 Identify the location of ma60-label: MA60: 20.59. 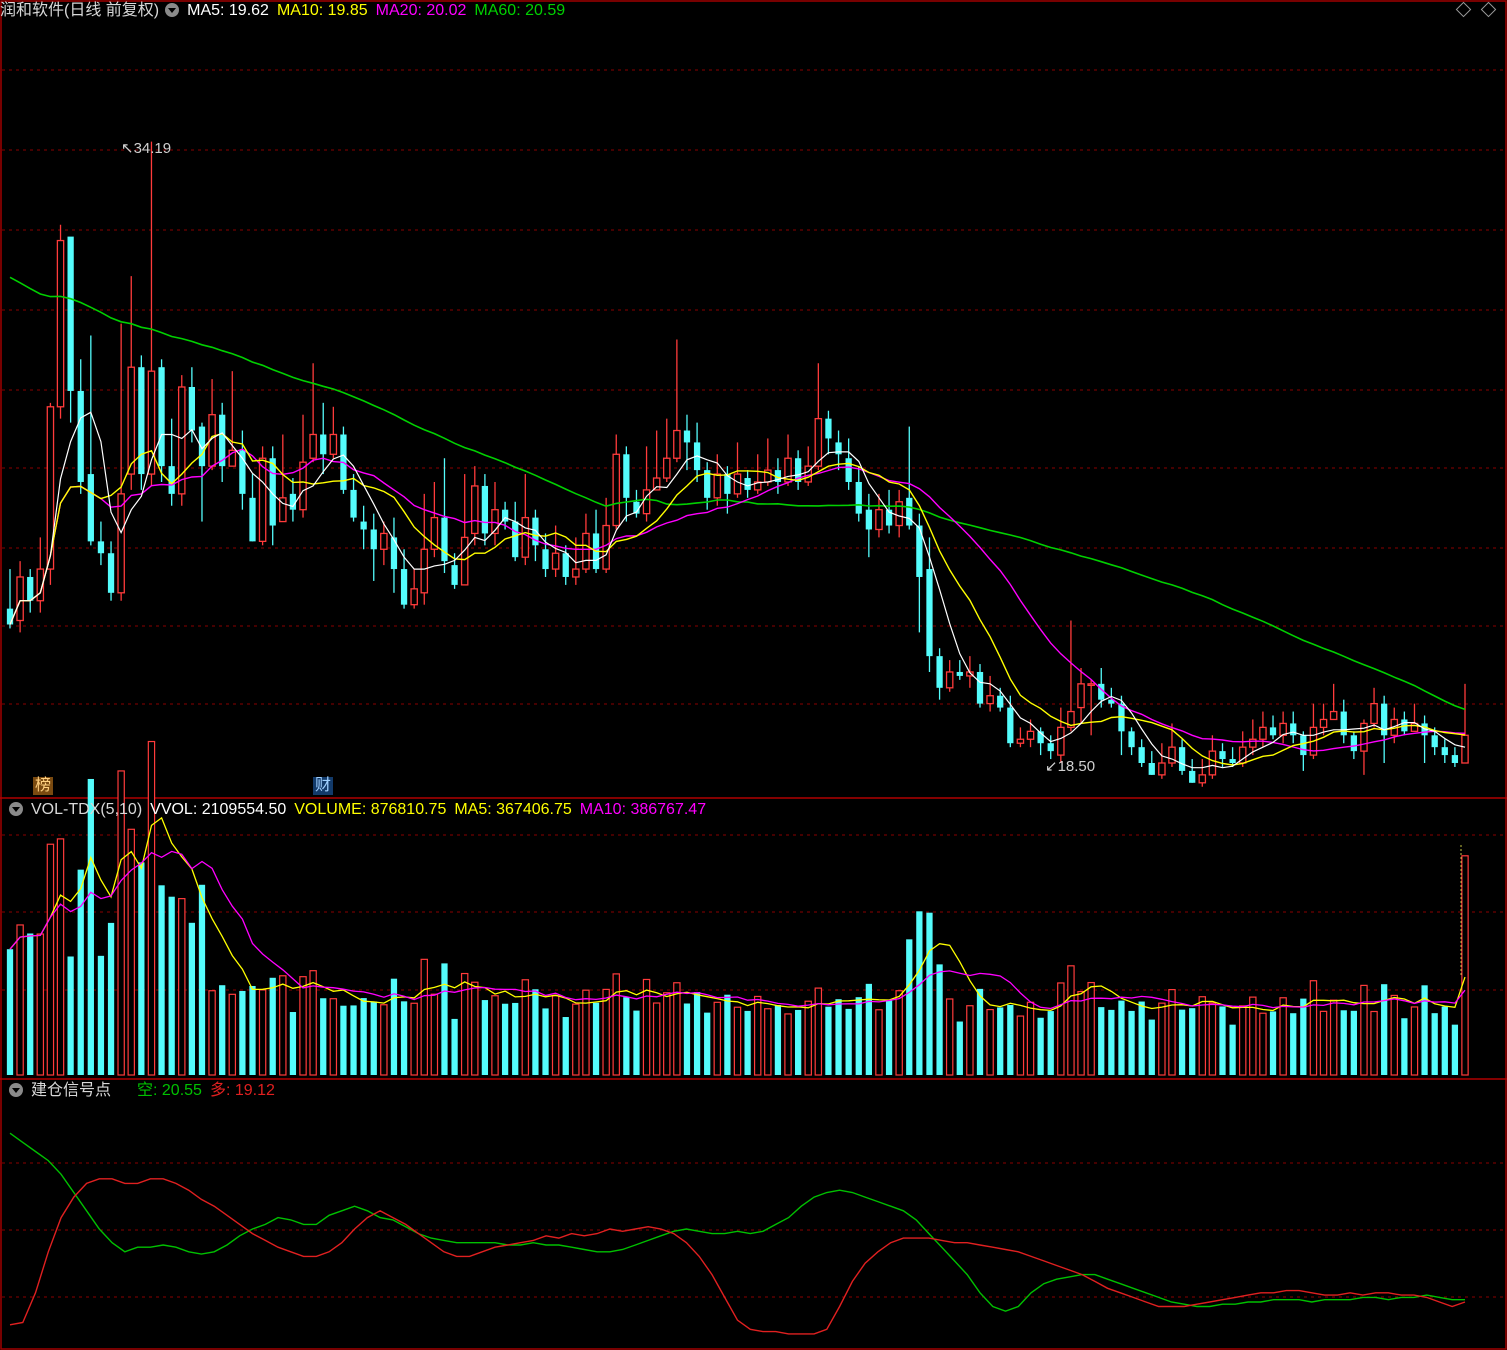
(520, 10).